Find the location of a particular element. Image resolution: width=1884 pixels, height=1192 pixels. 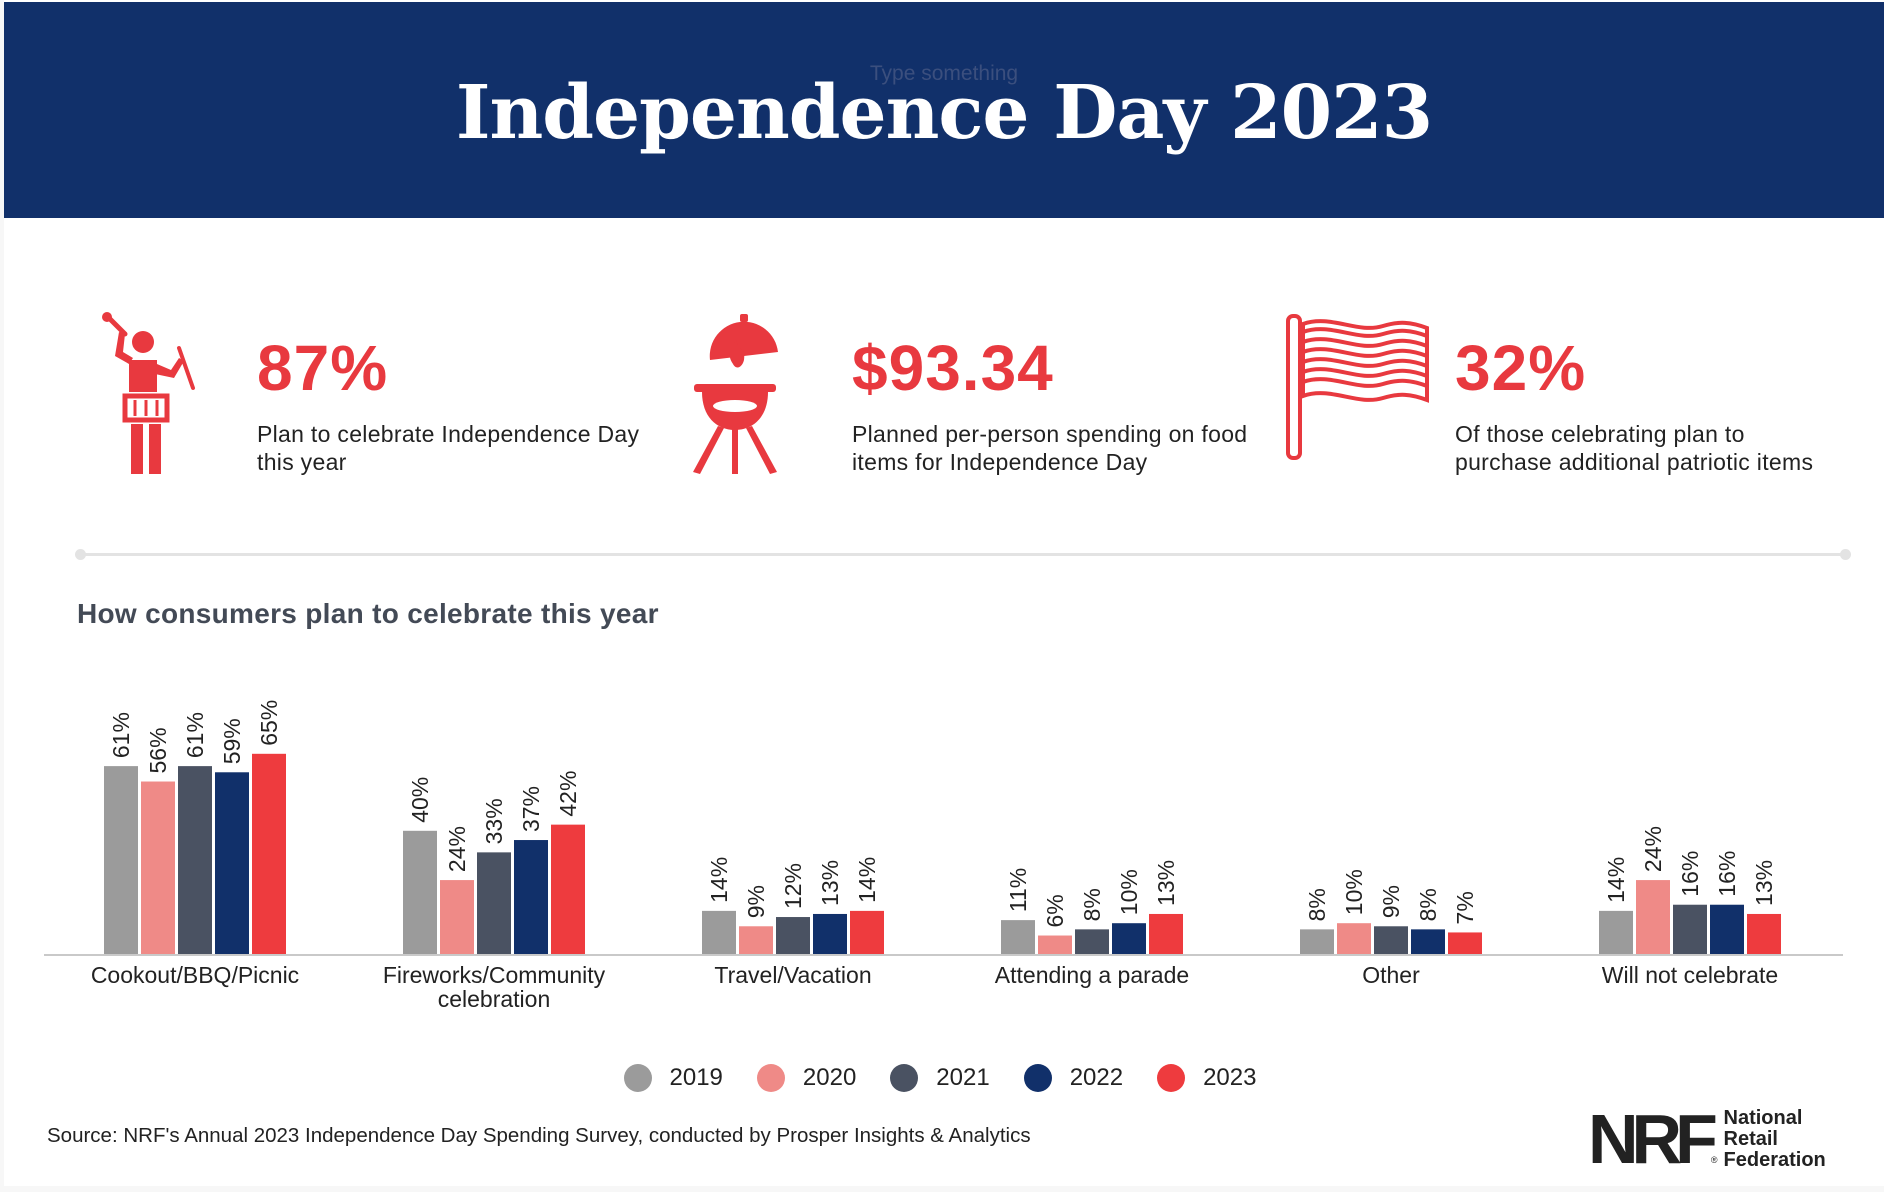

data-label-fireworks-community-celebration-2023: 42% is located at coordinates (568, 794).